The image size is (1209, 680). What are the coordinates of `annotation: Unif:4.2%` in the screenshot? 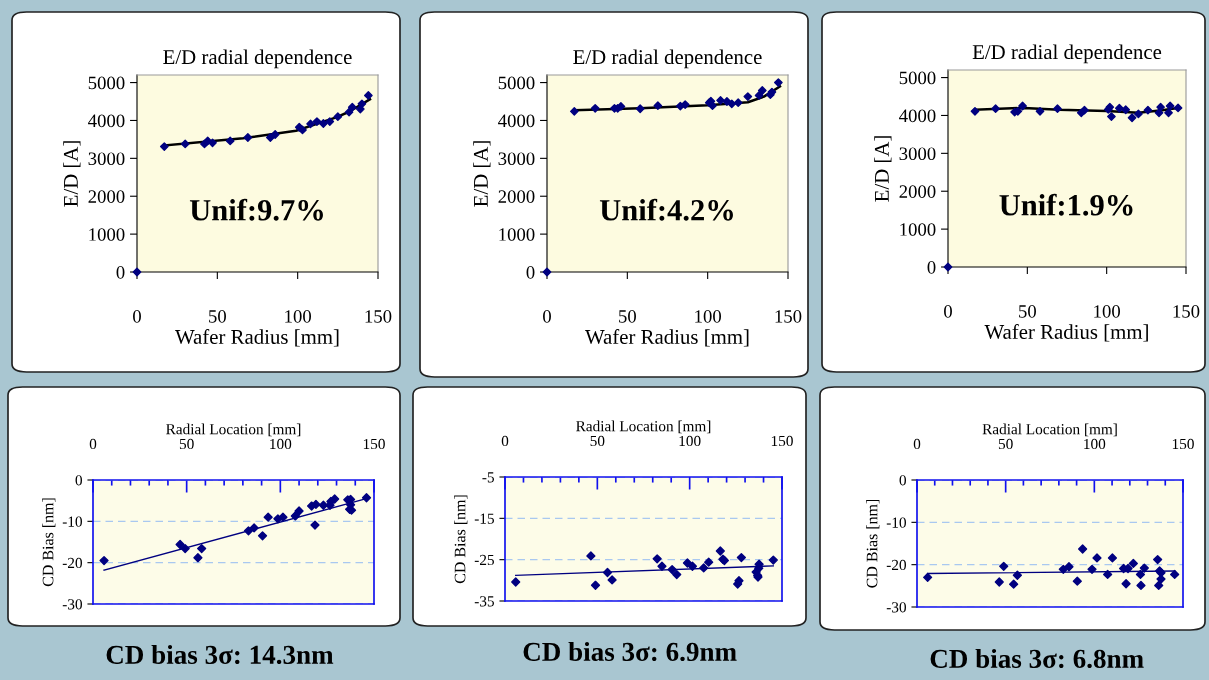 It's located at (666, 209).